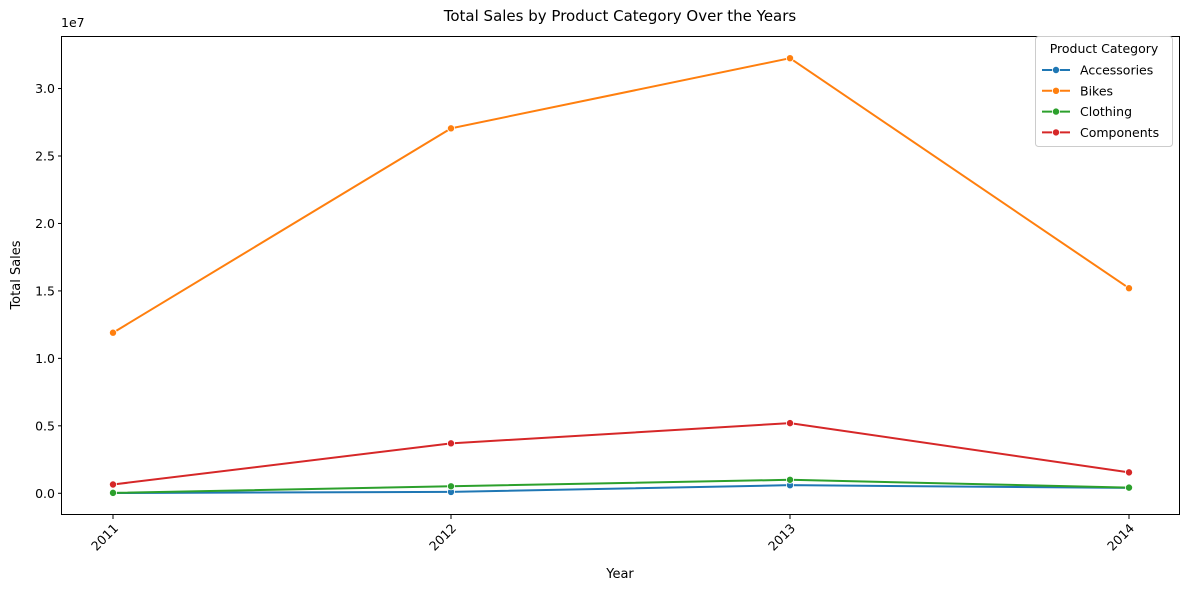 This screenshot has height=589, width=1189. I want to click on legend-label: Accessories, so click(1116, 70).